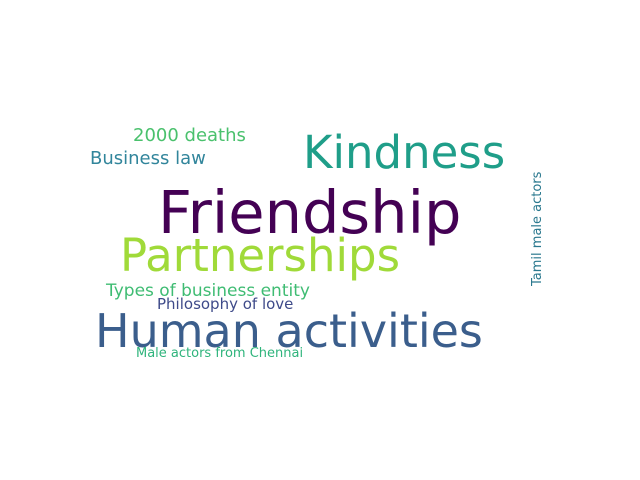  I want to click on word-male-actors-from-chennai: Male actors from Chennai, so click(220, 353).